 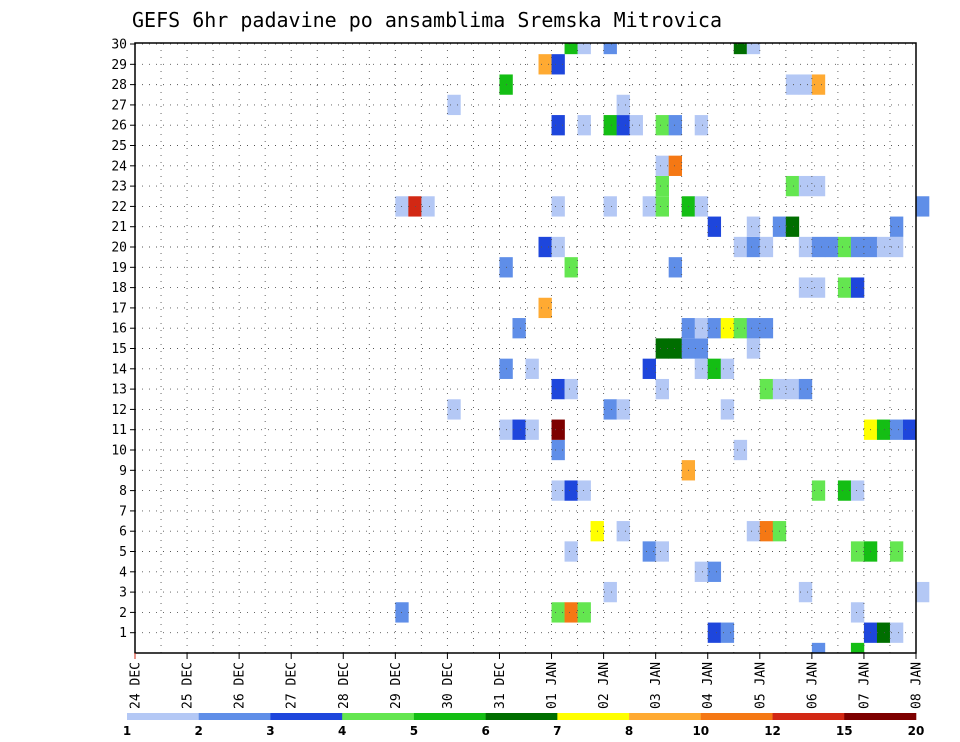 I want to click on y-tick-label: 11, so click(x=119, y=430).